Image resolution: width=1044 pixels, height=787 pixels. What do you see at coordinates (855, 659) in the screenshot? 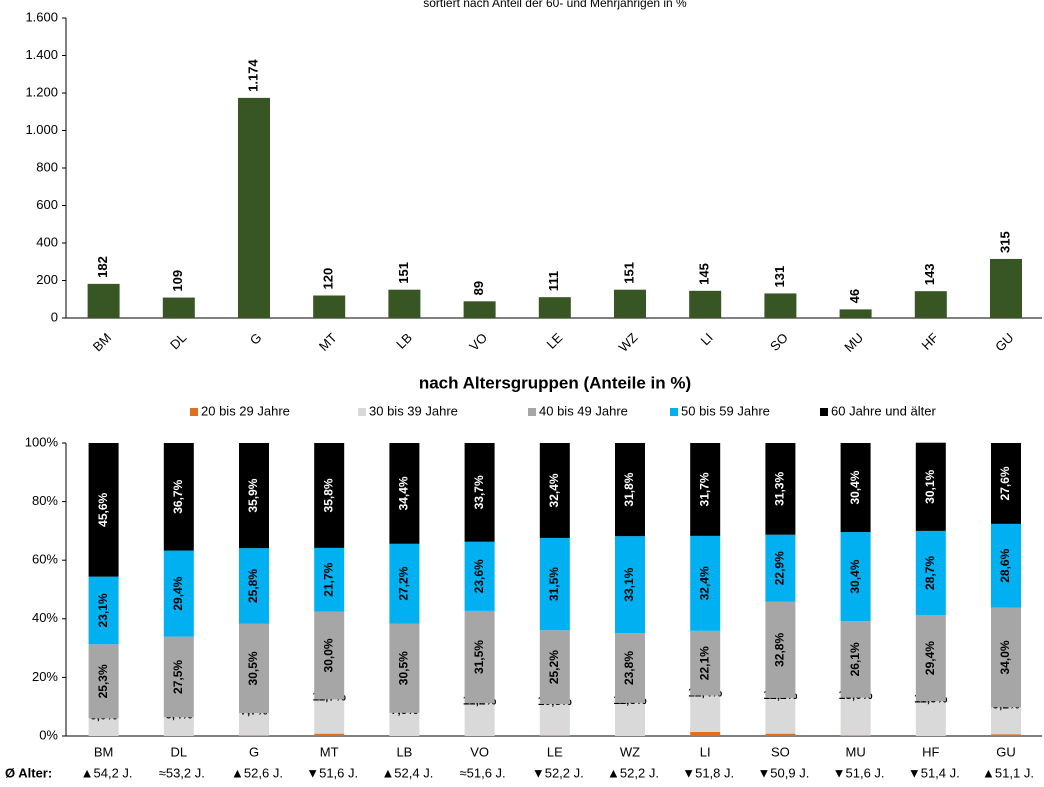
I see `value-label: 26,1%` at bounding box center [855, 659].